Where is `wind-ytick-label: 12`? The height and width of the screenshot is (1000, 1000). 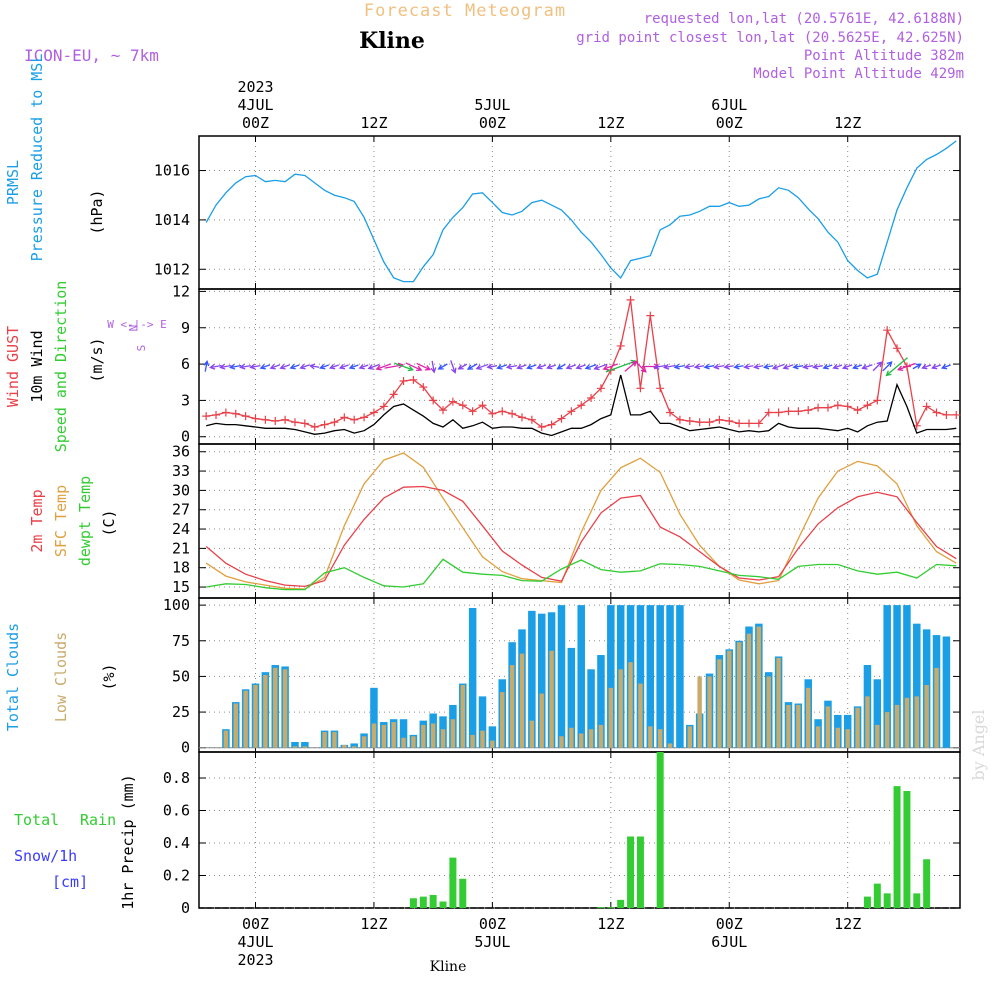 wind-ytick-label: 12 is located at coordinates (181, 291).